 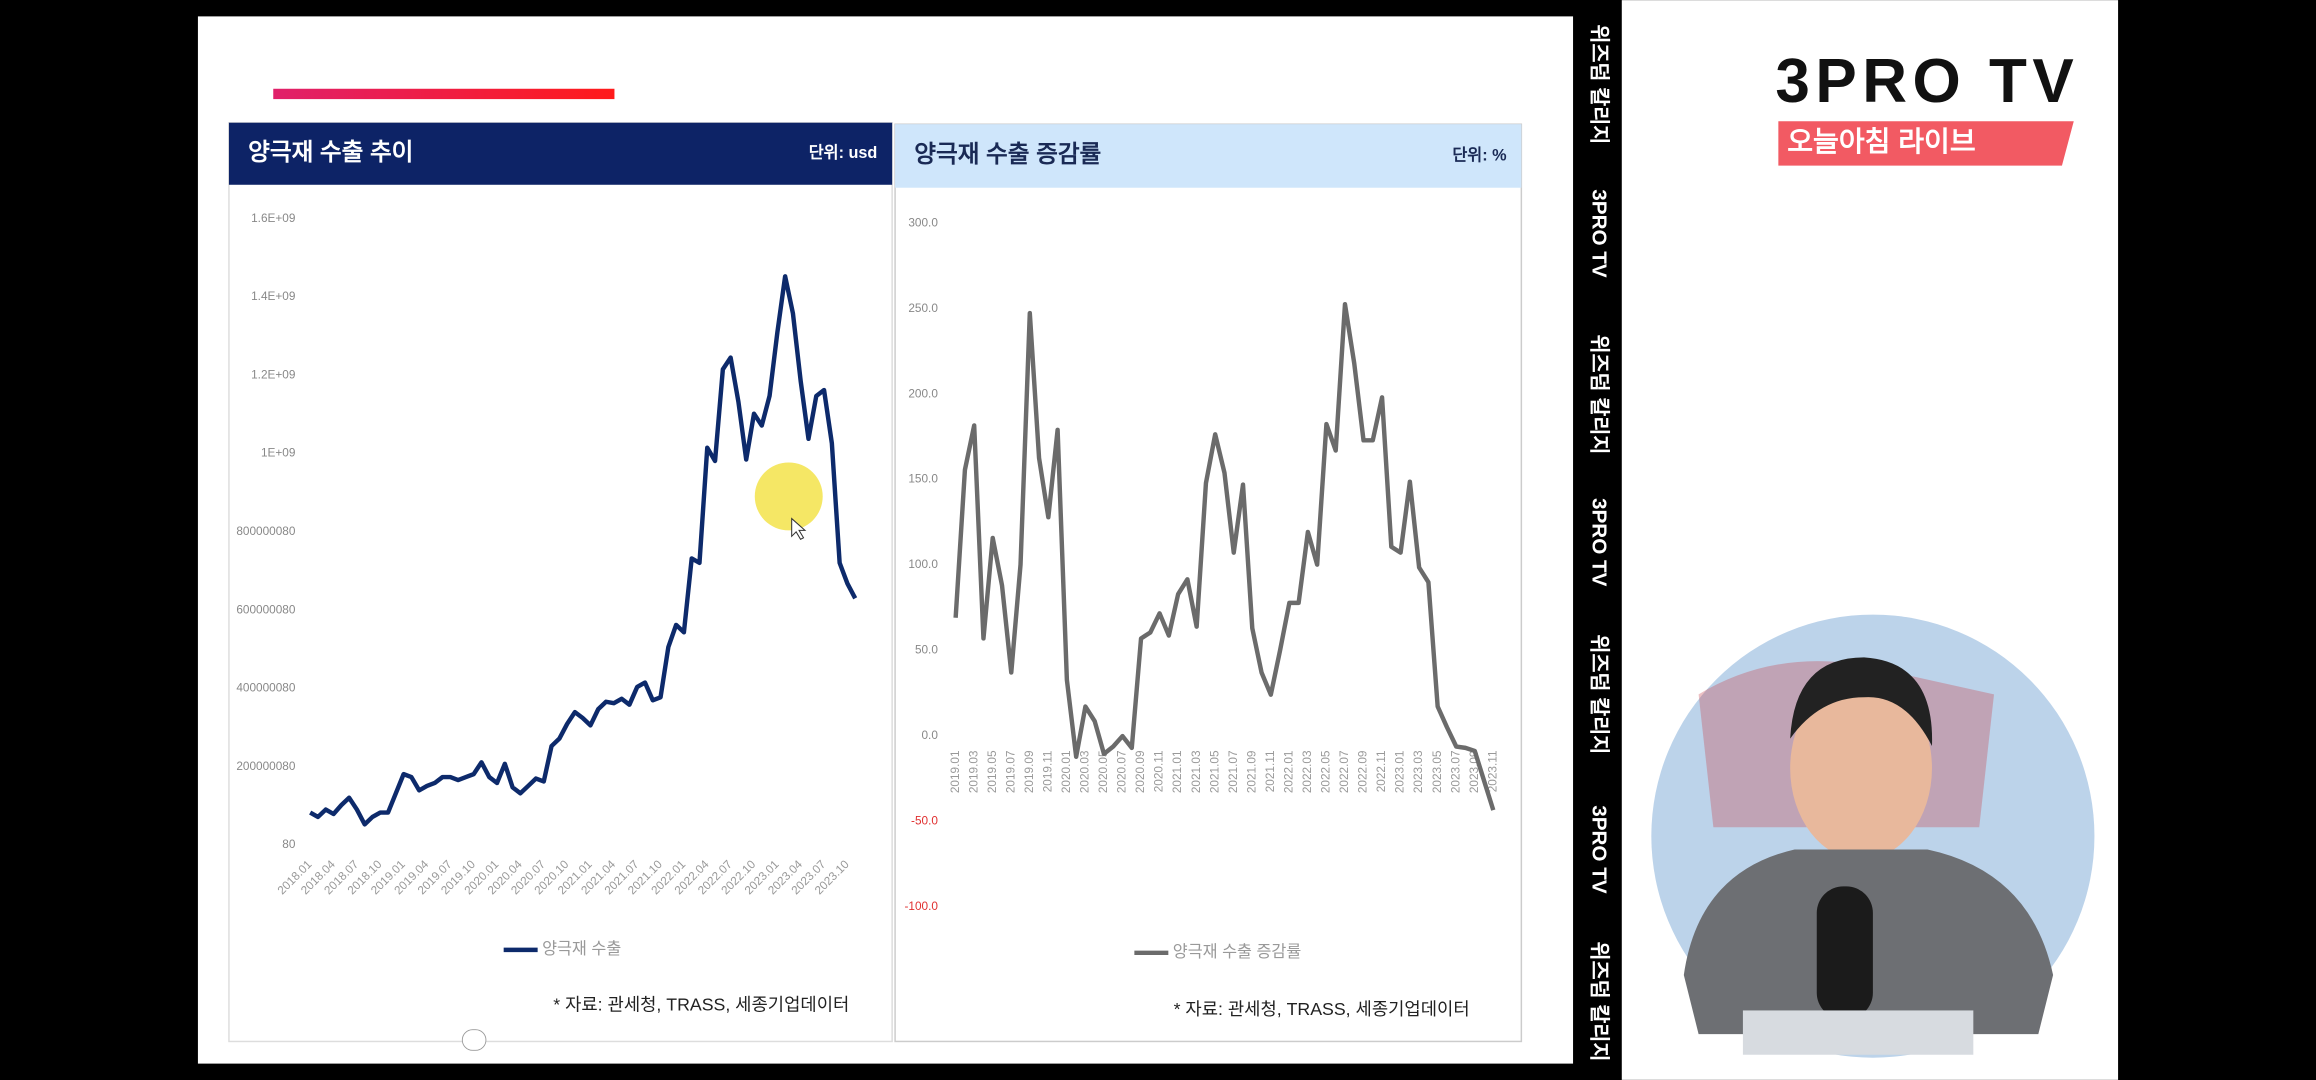 I want to click on x-tick-label: 2020.01, so click(x=1066, y=771).